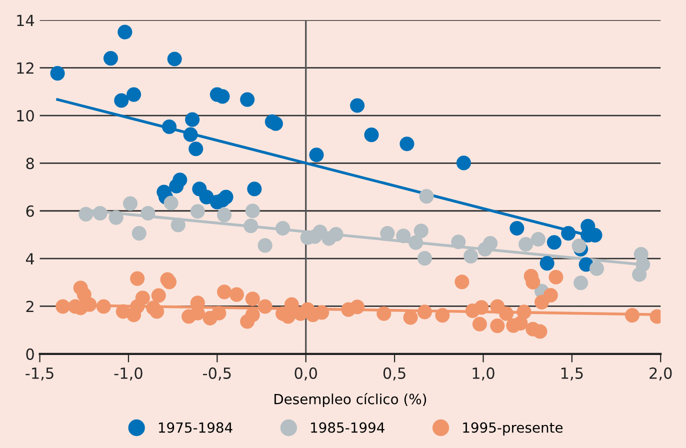 Image resolution: width=686 pixels, height=448 pixels. Describe the element at coordinates (661, 373) in the screenshot. I see `x-tick-label: 2,0` at that location.